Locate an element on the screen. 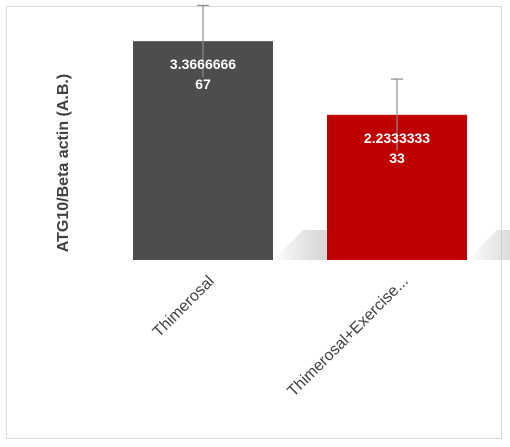 The image size is (510, 447). y-axis-label: ATG10/Beta actin (A.B.) is located at coordinates (63, 163).